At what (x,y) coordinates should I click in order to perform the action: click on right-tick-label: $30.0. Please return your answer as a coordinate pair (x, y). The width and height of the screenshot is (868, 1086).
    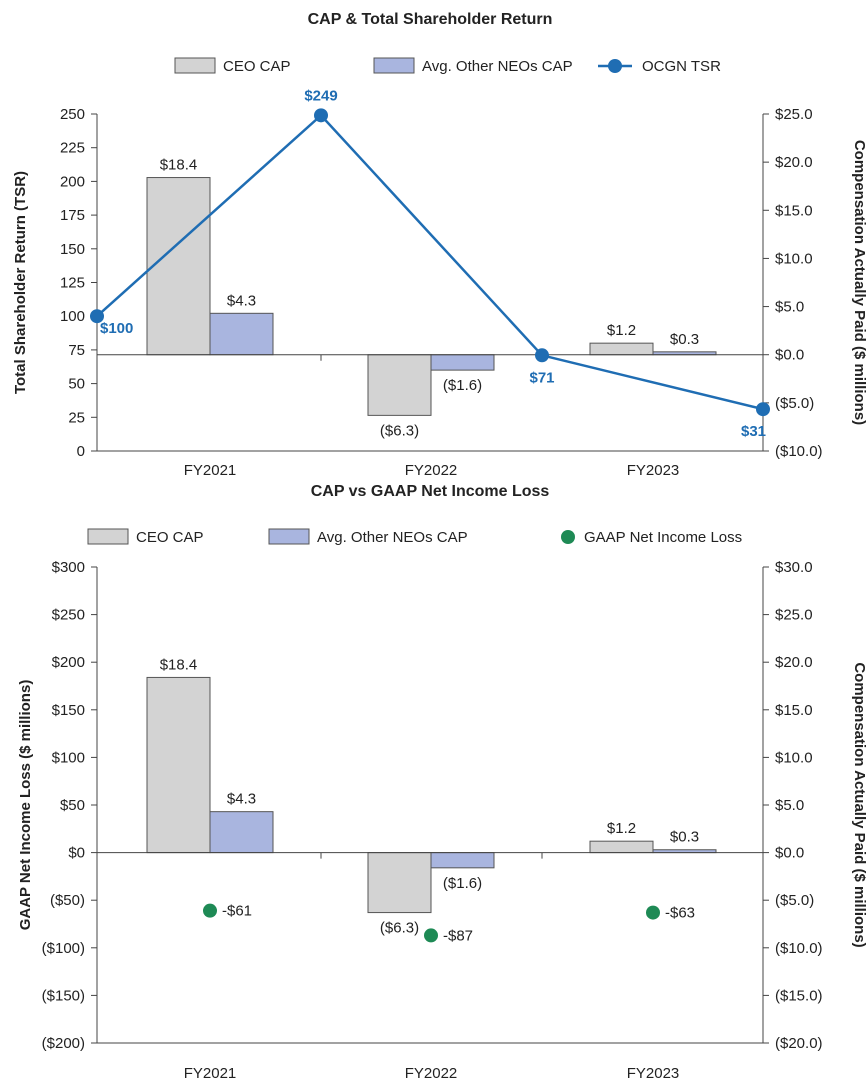
    Looking at the image, I should click on (794, 567).